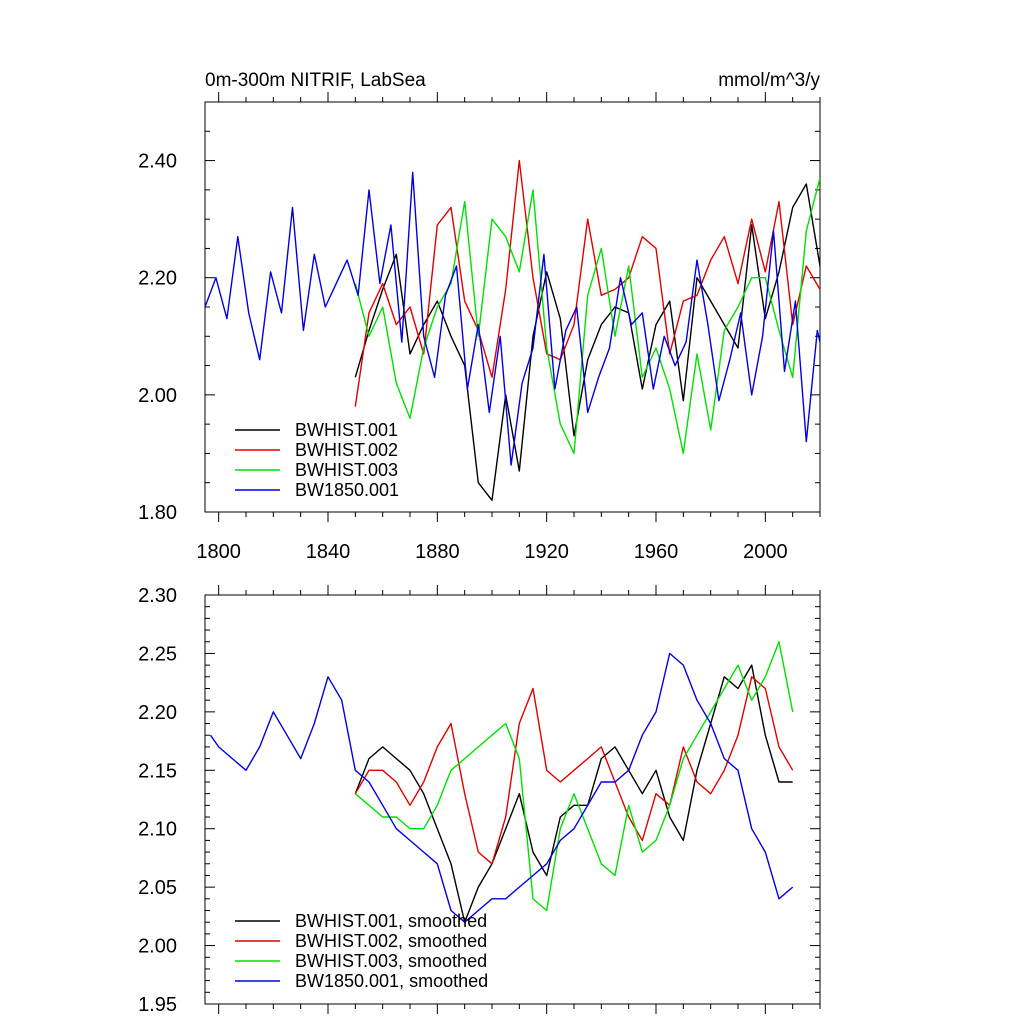 The height and width of the screenshot is (1024, 1024). I want to click on x-tick-label: 1920, so click(546, 552).